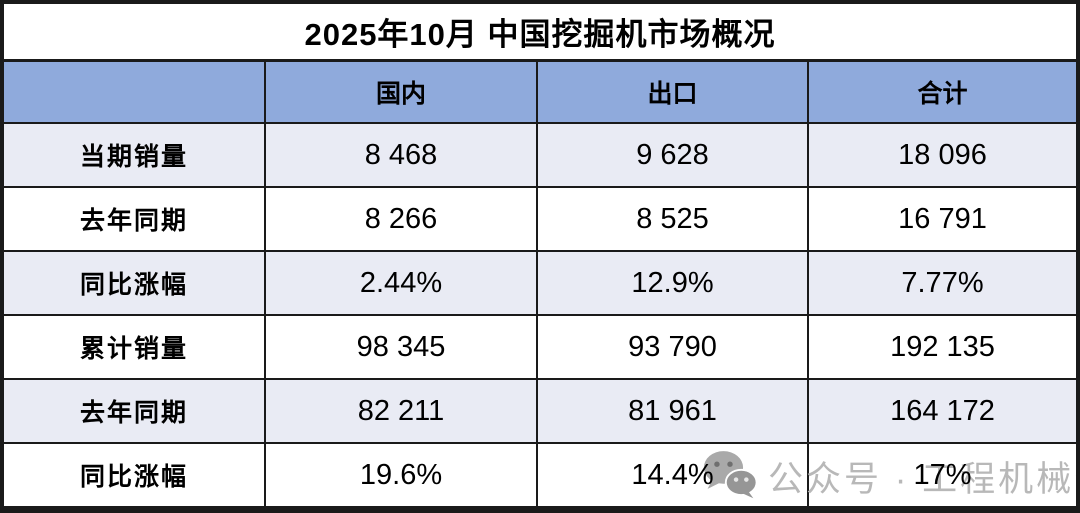 The width and height of the screenshot is (1080, 513). Describe the element at coordinates (135, 412) in the screenshot. I see `row-label-cumulative-last-year: 去年同期` at that location.